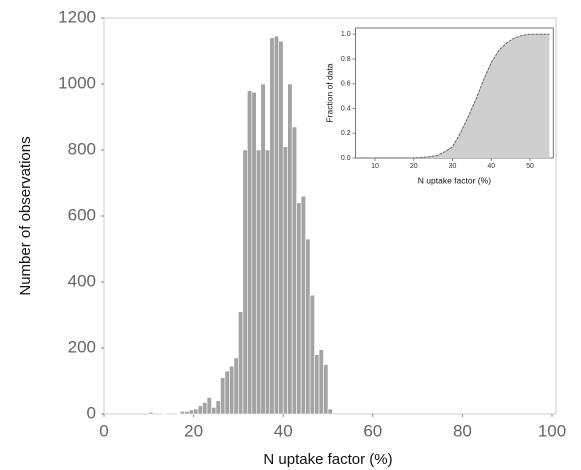 This screenshot has width=581, height=470. I want to click on x-tick-label: 80, so click(462, 430).